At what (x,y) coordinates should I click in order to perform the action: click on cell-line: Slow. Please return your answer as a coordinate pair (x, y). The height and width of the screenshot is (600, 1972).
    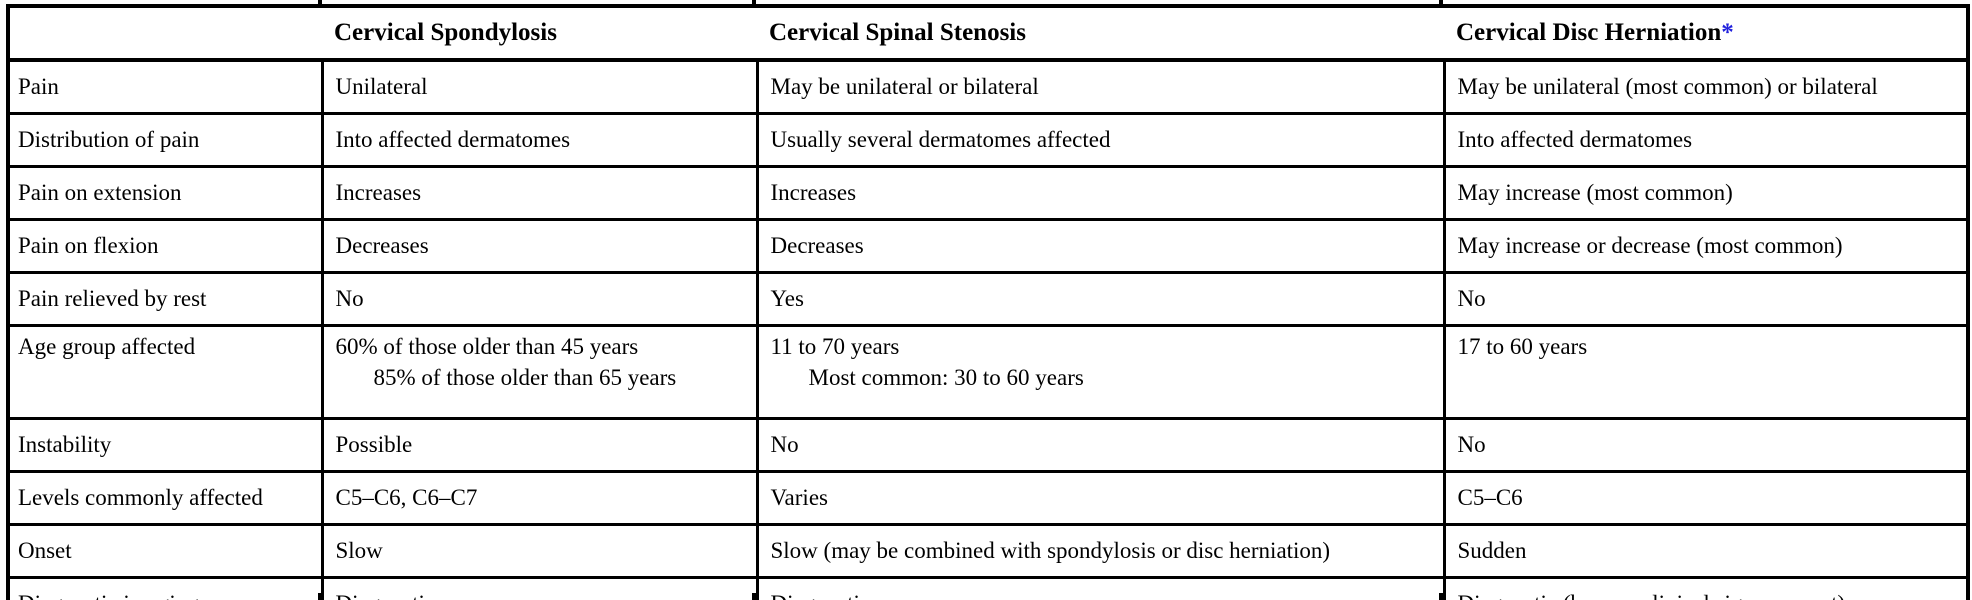
    Looking at the image, I should click on (359, 551).